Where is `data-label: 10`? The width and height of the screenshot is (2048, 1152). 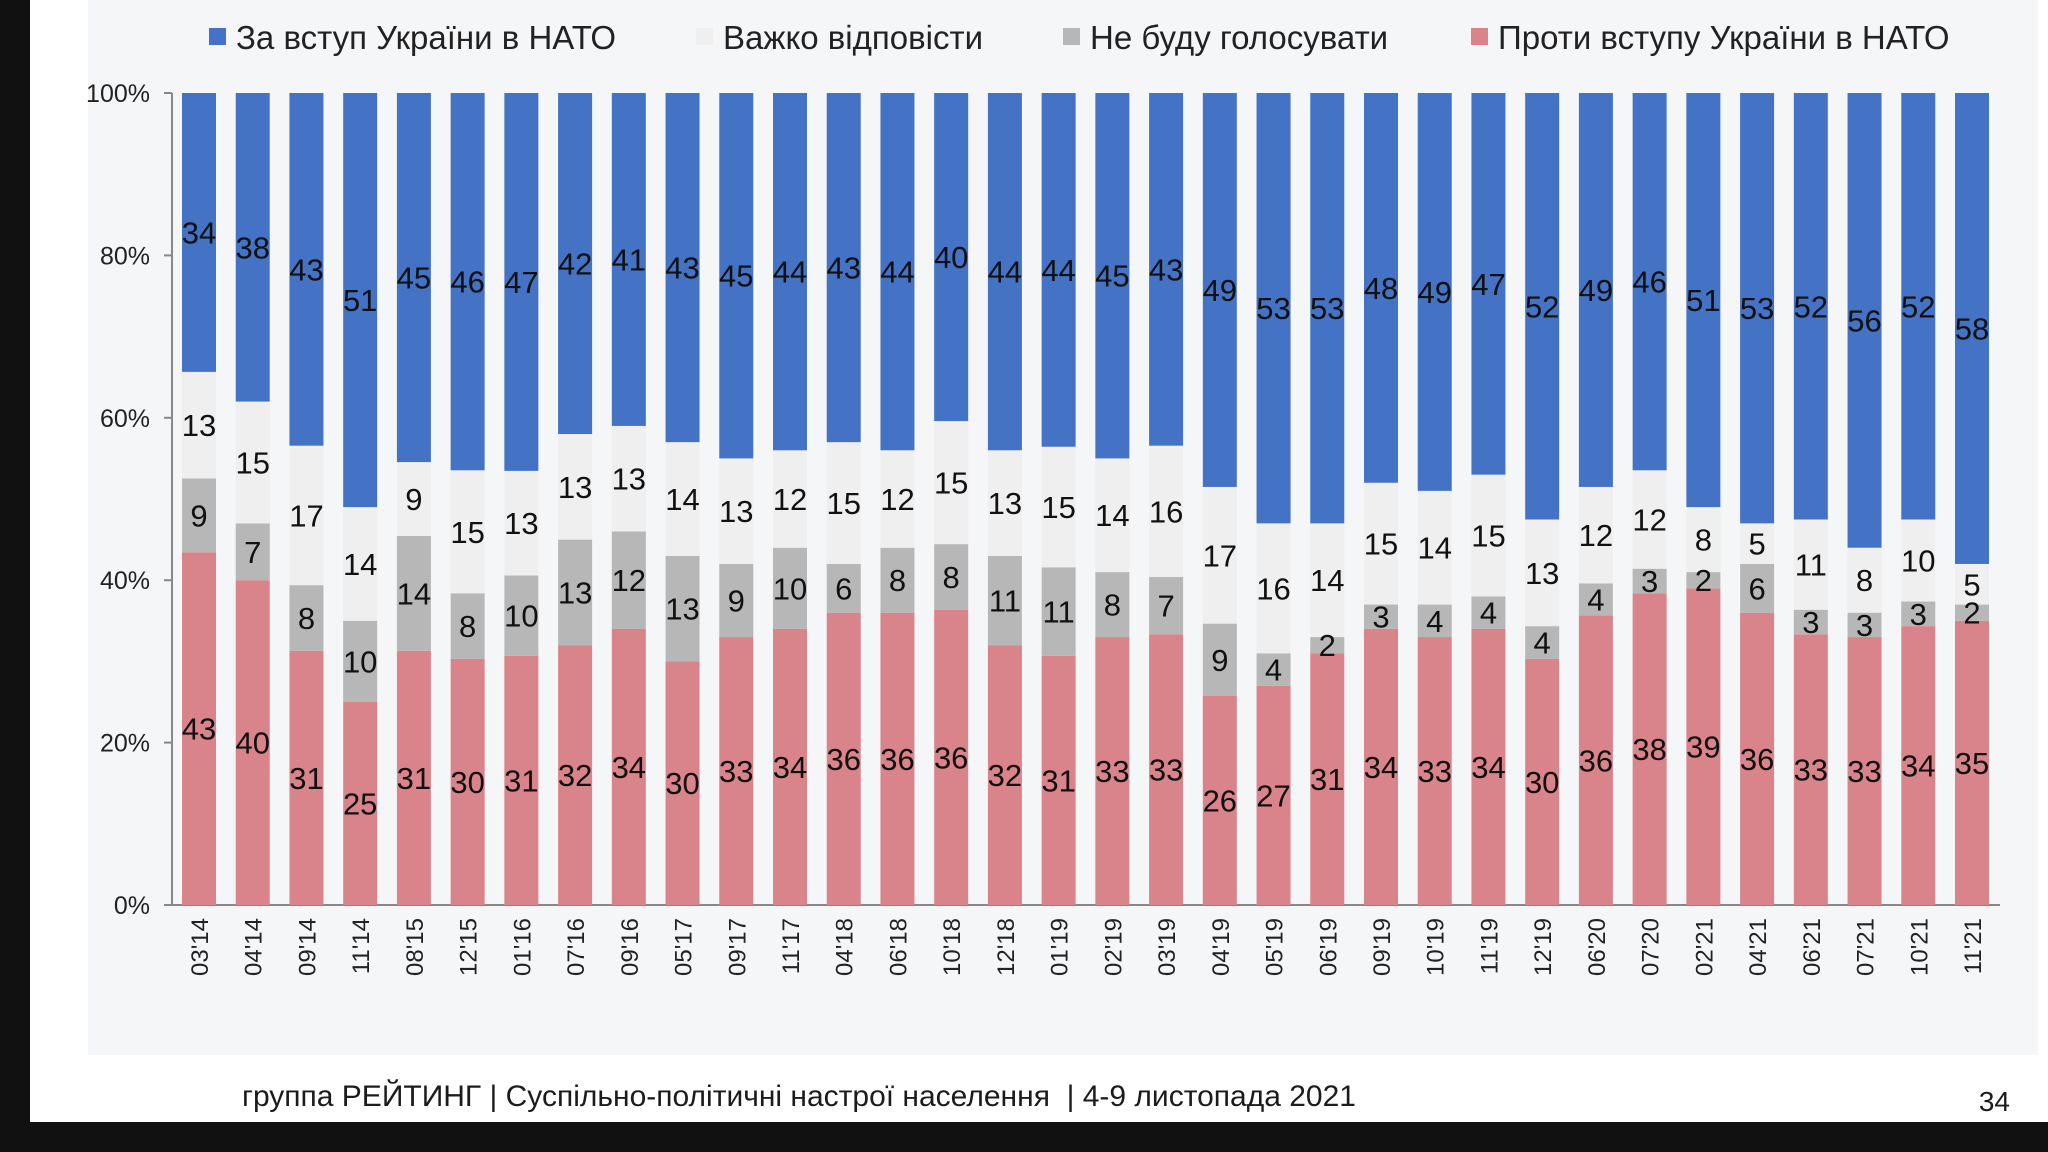
data-label: 10 is located at coordinates (790, 588).